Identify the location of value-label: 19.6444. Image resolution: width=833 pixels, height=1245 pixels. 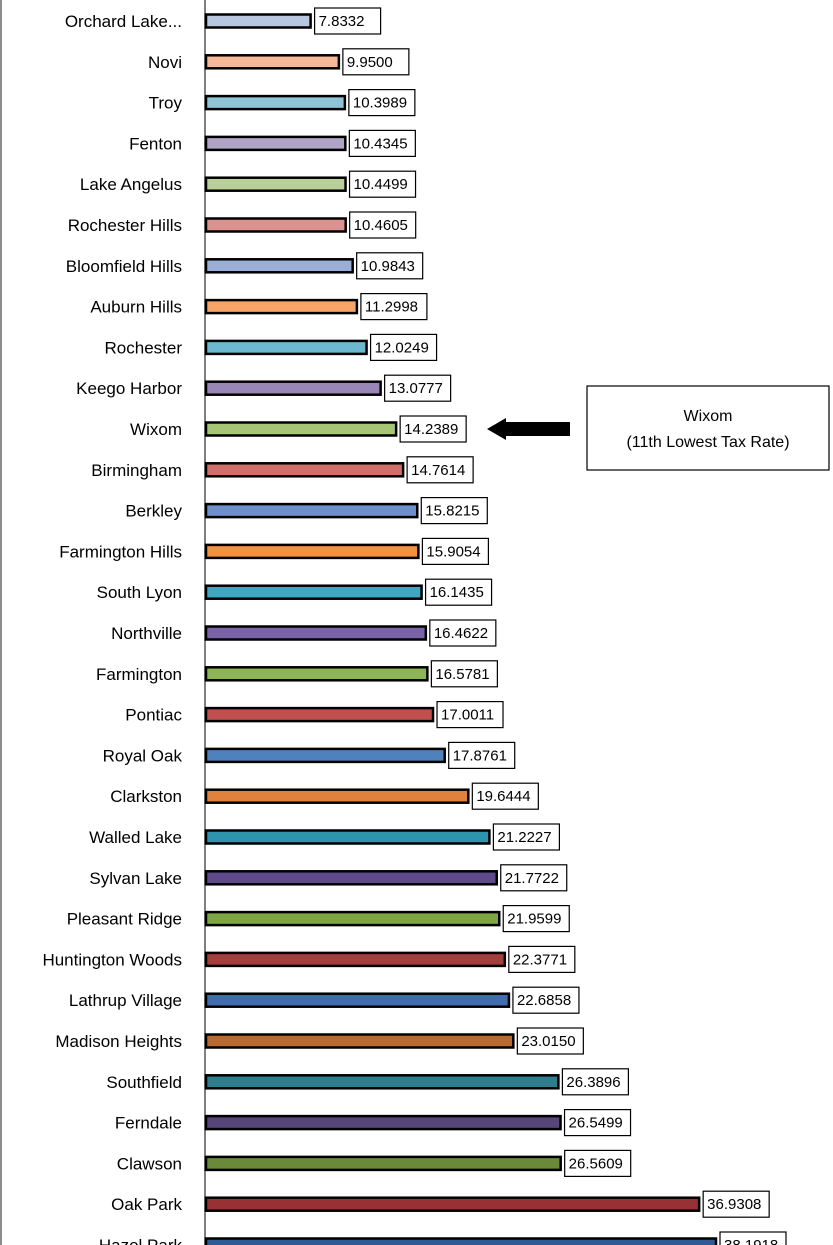
(503, 796).